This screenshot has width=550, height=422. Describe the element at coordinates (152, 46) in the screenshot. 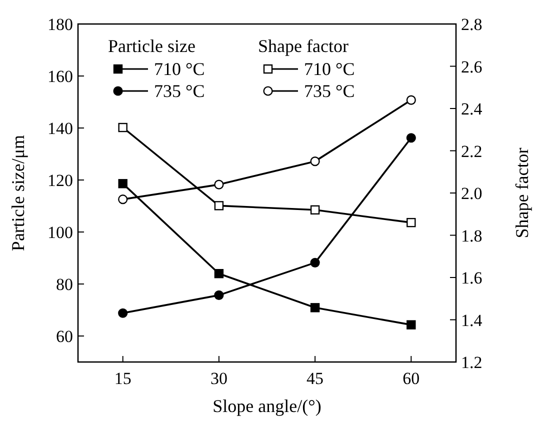

I see `annotation: Particle size` at that location.